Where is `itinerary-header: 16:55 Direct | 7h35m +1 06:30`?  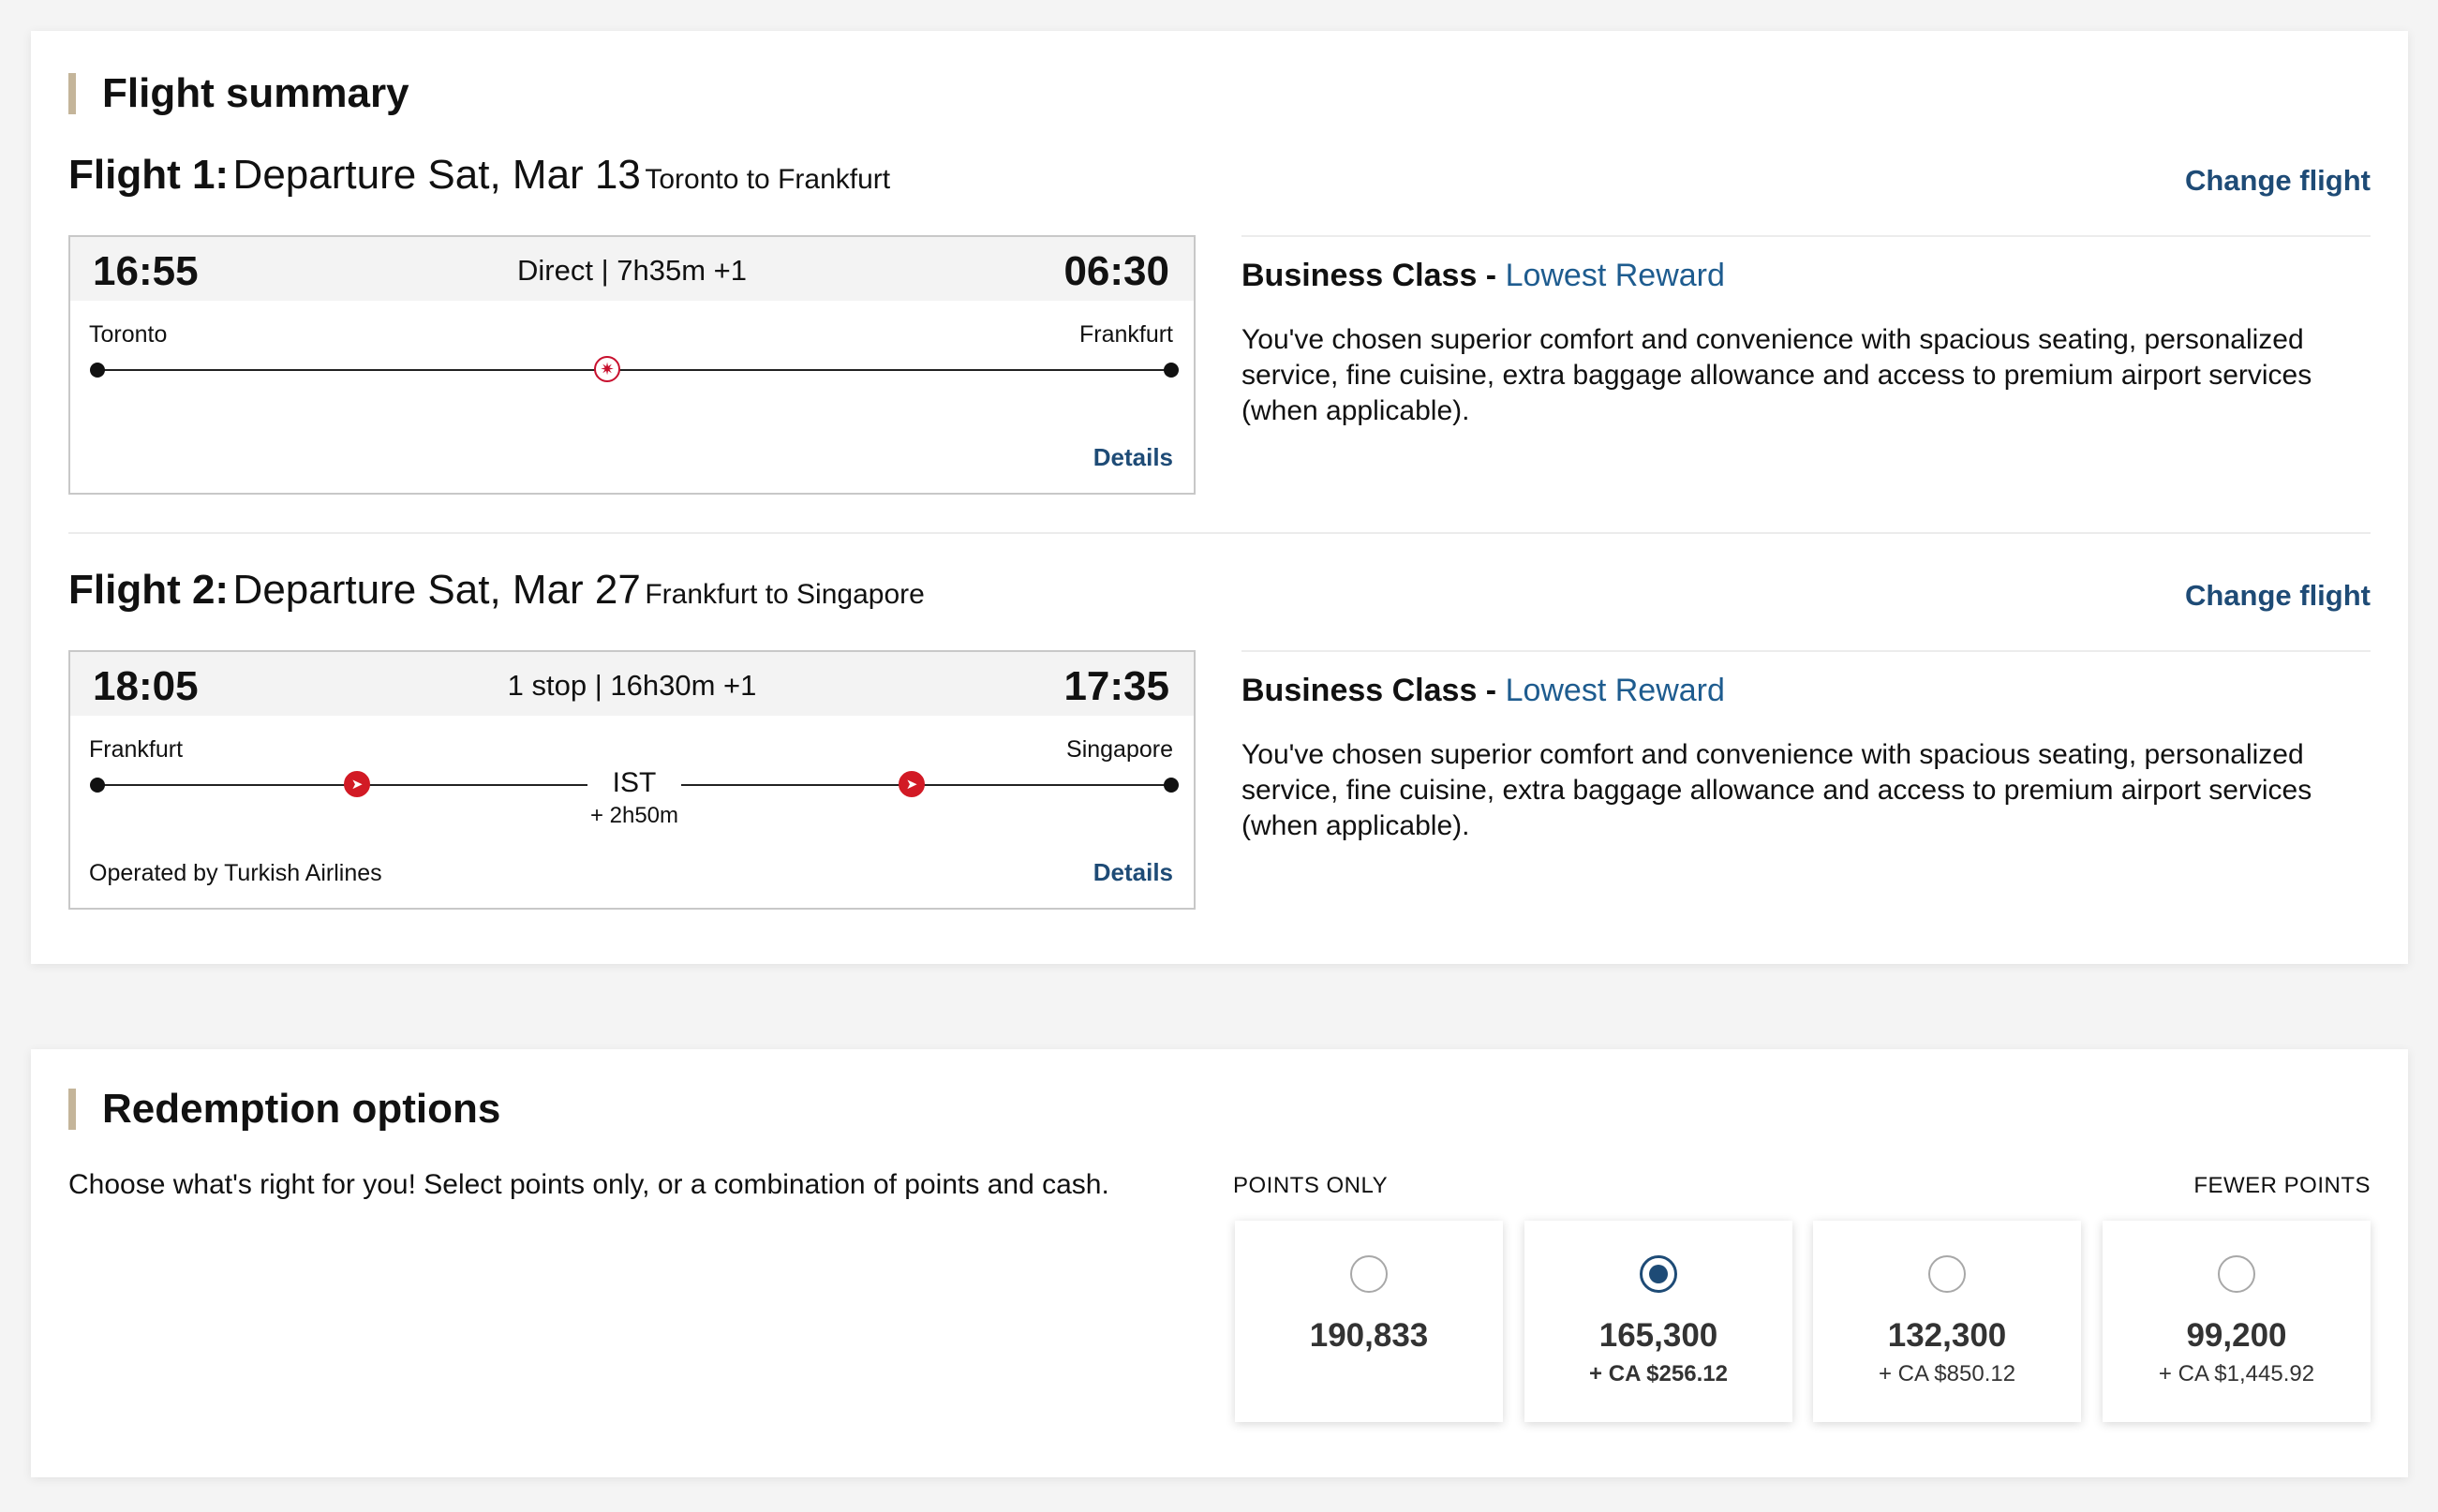 itinerary-header: 16:55 Direct | 7h35m +1 06:30 is located at coordinates (632, 269).